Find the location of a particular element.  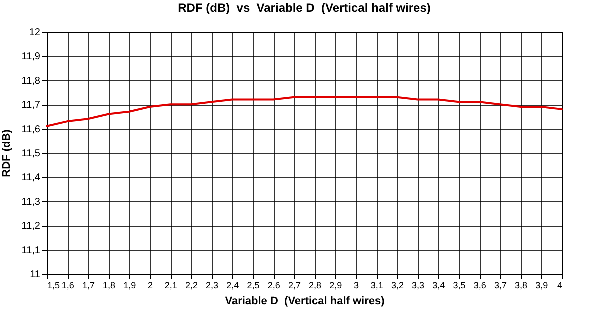

y-axis-title: RDF (dB) is located at coordinates (6, 153).